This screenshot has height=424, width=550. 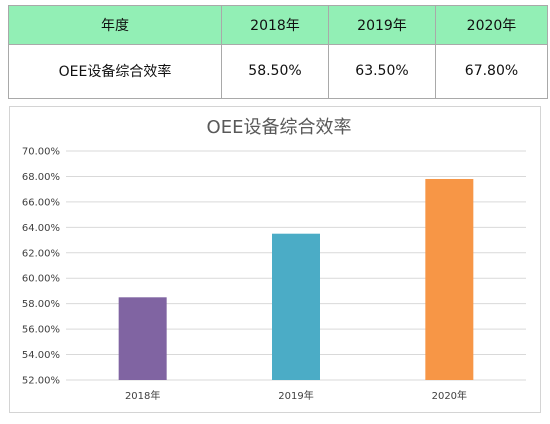 What do you see at coordinates (41, 228) in the screenshot?
I see `y-tick-label: 64.00%` at bounding box center [41, 228].